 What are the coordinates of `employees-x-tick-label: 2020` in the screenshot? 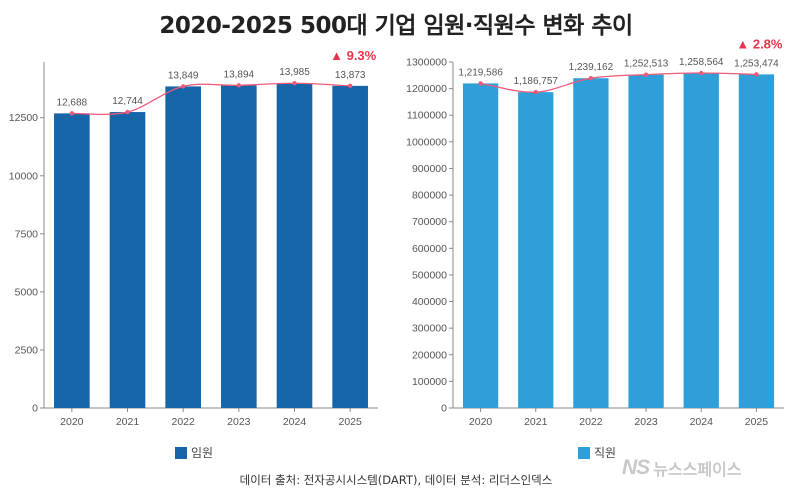 It's located at (481, 422).